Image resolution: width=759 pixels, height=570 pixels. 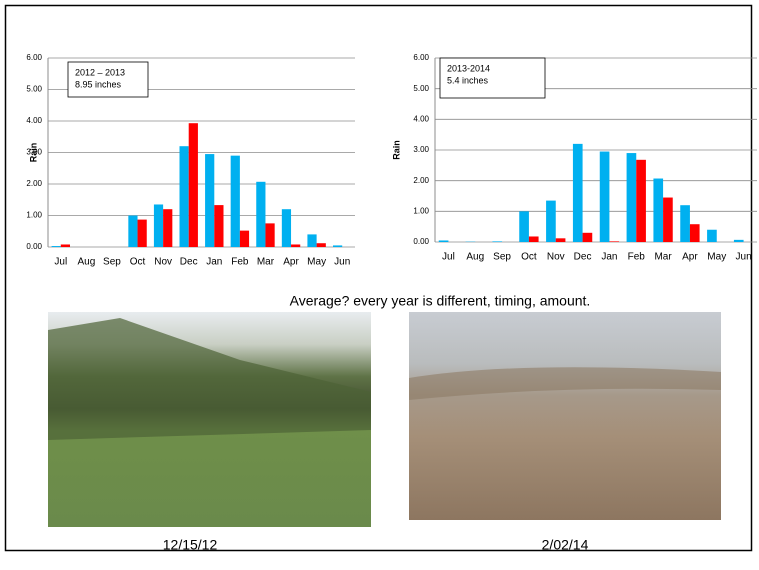 I want to click on photo-caption: 2/02/14, so click(x=565, y=545).